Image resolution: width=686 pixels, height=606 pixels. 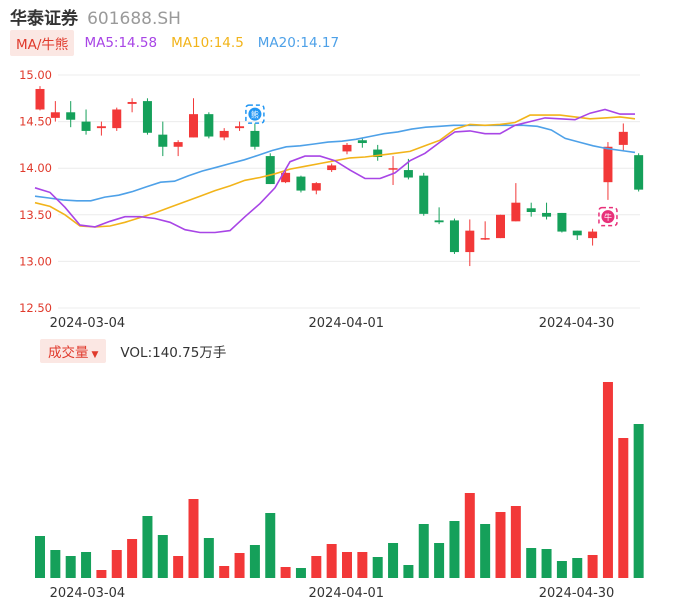 I want to click on ma5-value: MA5:14.58, so click(x=121, y=43).